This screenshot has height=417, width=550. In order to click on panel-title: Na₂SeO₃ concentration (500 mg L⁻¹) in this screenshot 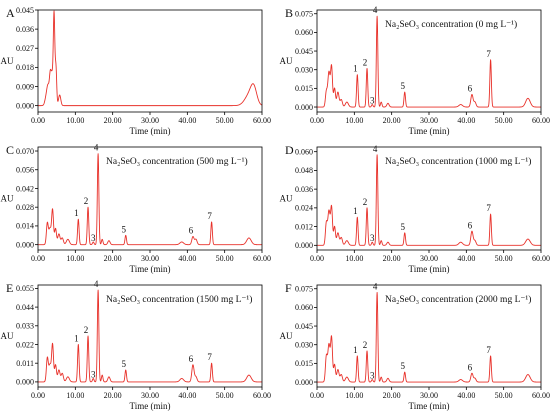, I will do `click(177, 161)`.